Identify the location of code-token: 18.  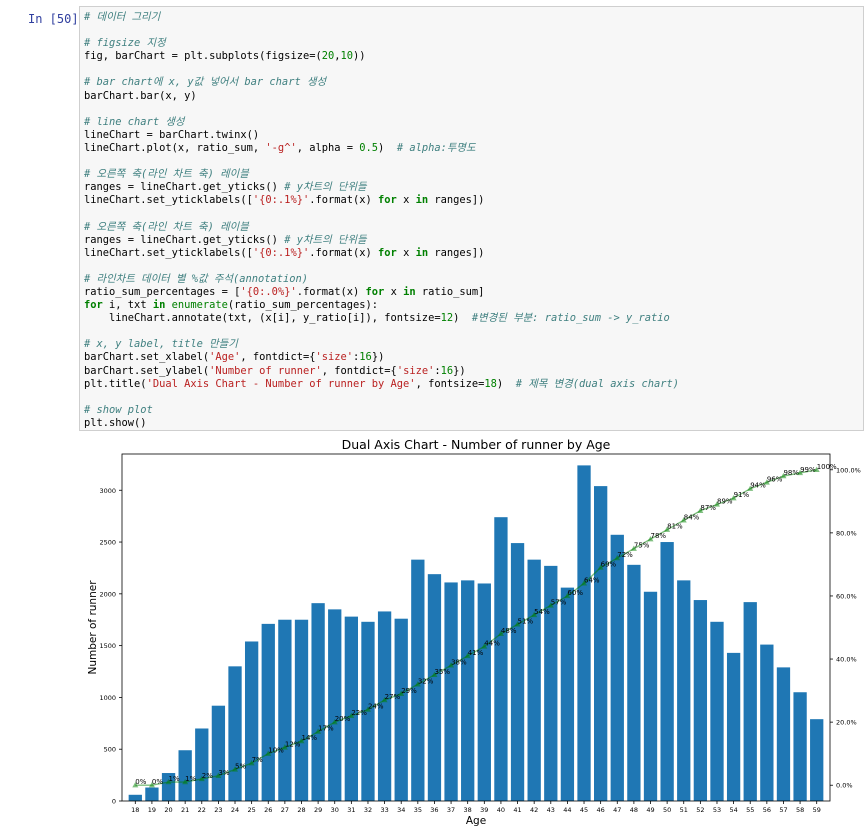
(490, 383).